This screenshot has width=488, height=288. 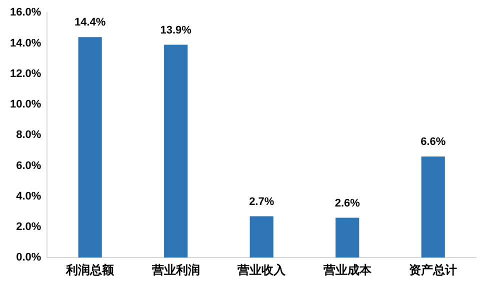 I want to click on y-tick-label: 12.0%, so click(x=26, y=74).